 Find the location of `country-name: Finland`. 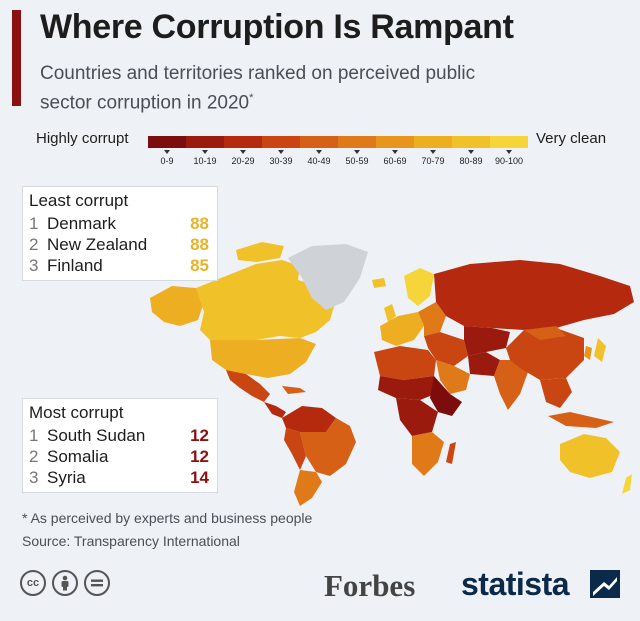

country-name: Finland is located at coordinates (75, 265).